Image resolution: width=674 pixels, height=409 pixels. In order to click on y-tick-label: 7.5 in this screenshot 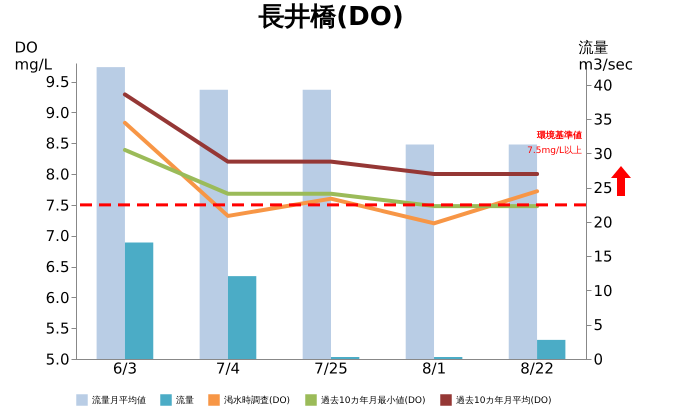, I will do `click(58, 205)`.